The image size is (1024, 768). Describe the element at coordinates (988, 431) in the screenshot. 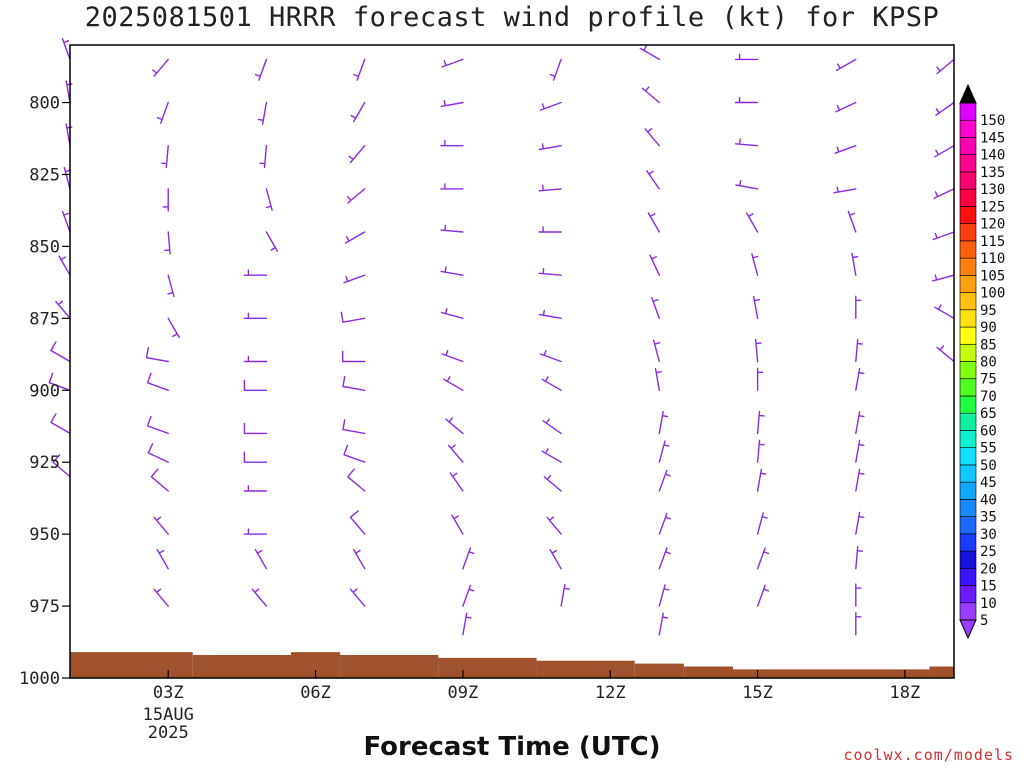

I see `colorbar-label: 60` at that location.